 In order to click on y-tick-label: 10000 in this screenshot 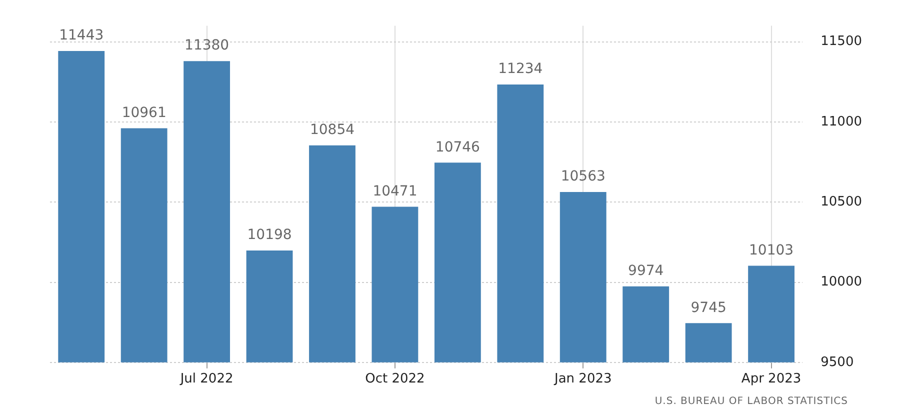, I will do `click(841, 282)`.